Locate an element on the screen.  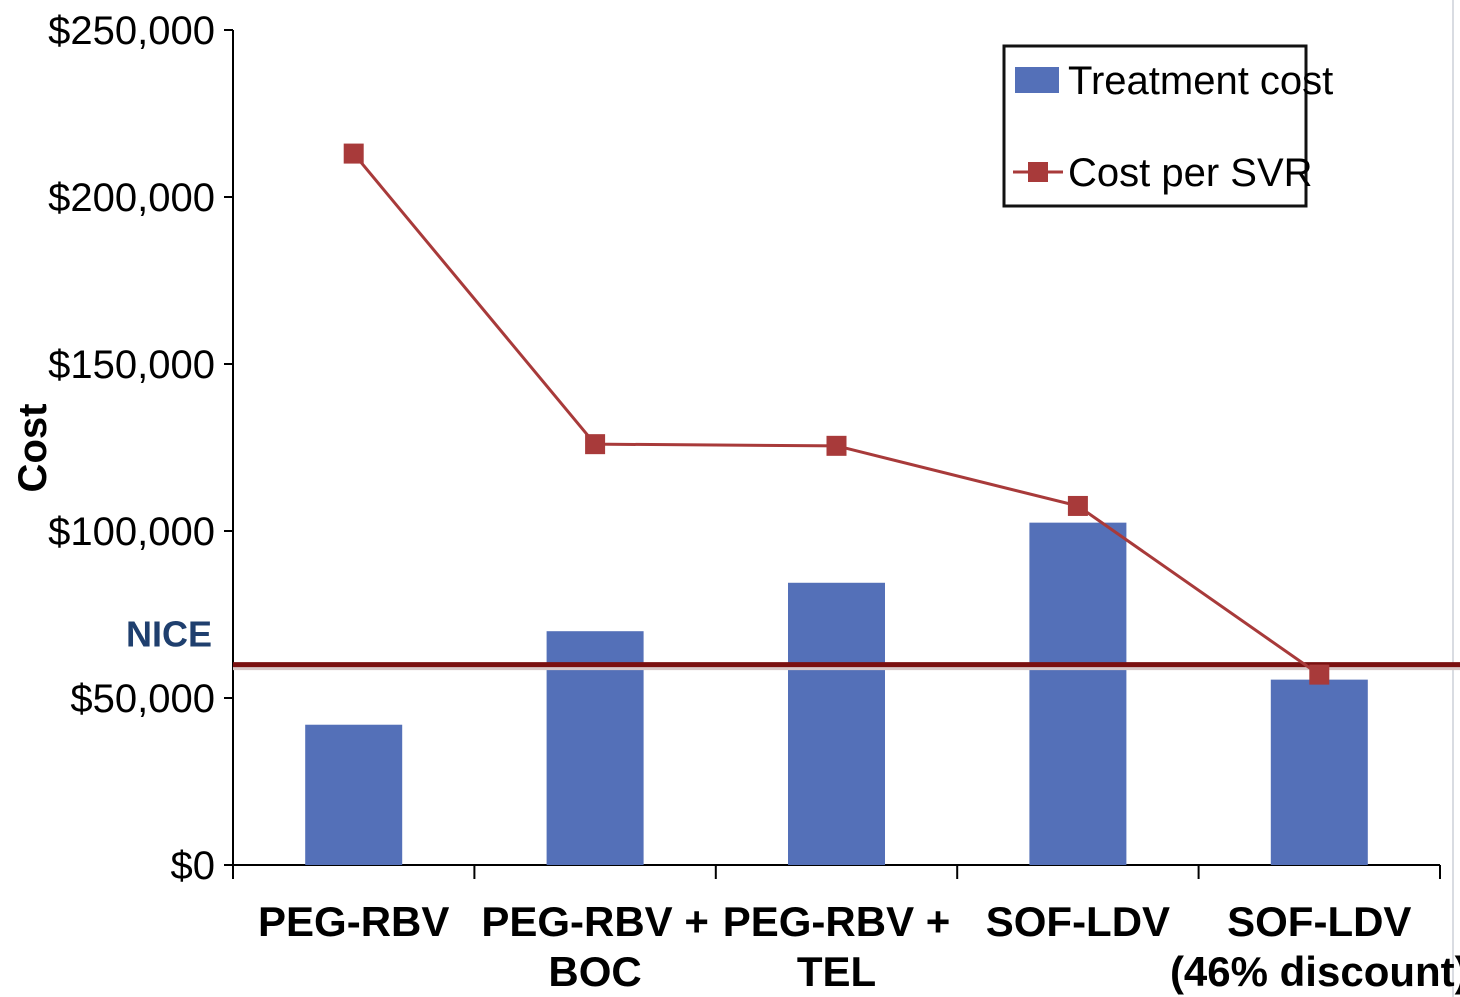
y-tick-label: $150,000 is located at coordinates (131, 365).